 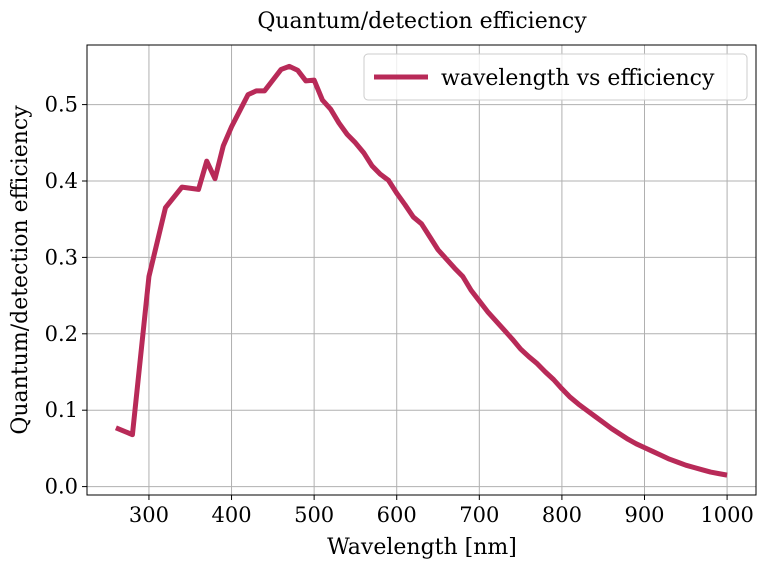 I want to click on x-axis-label: Wavelength [nm], so click(x=422, y=547).